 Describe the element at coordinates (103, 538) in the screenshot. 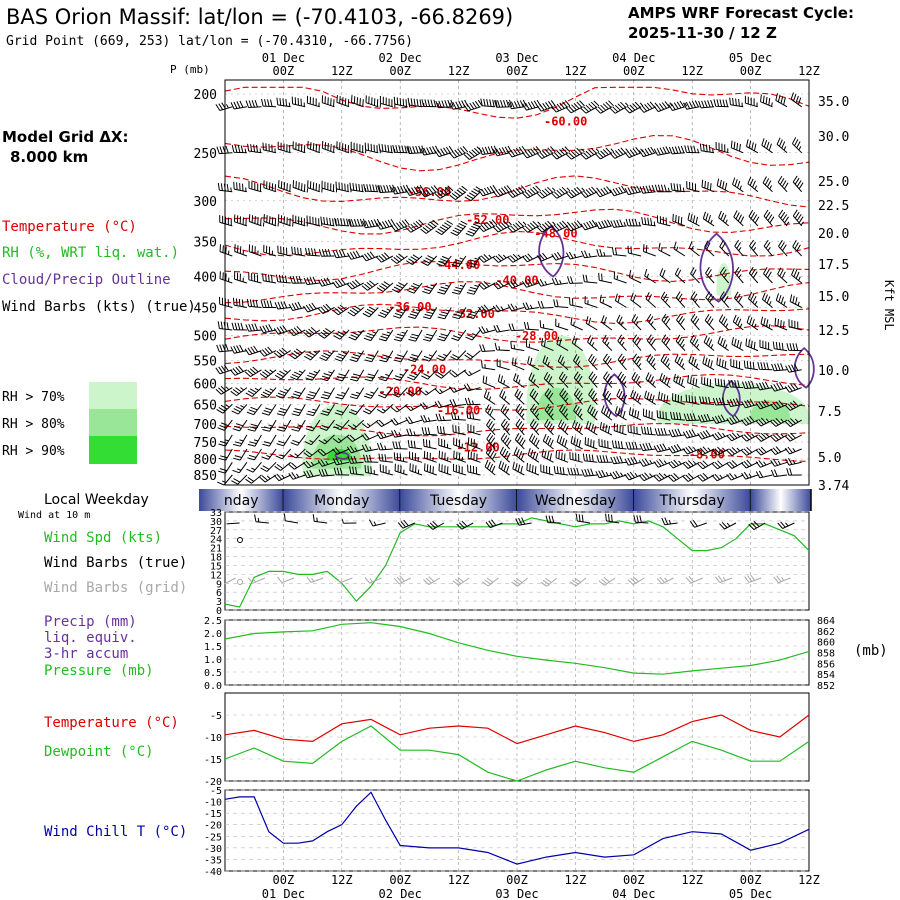

I see `wind-speed-label: Wind Spd (kts)` at that location.